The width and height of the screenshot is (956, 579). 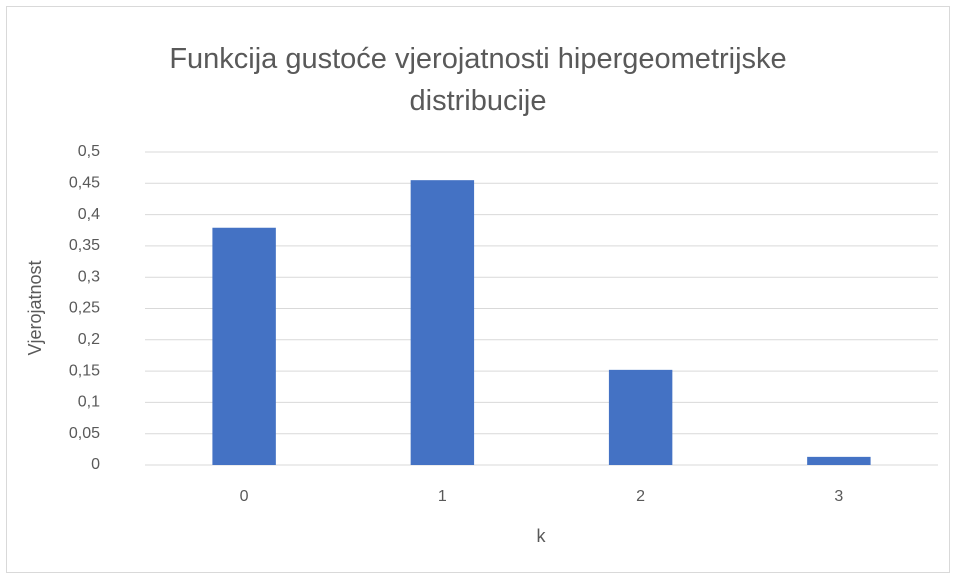 I want to click on y-tick-label: 0,1, so click(x=89, y=402).